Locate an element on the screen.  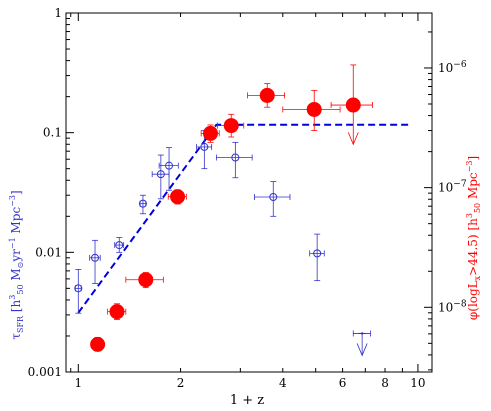
y-tick-label-right: 10⁻⁶ is located at coordinates (452, 67).